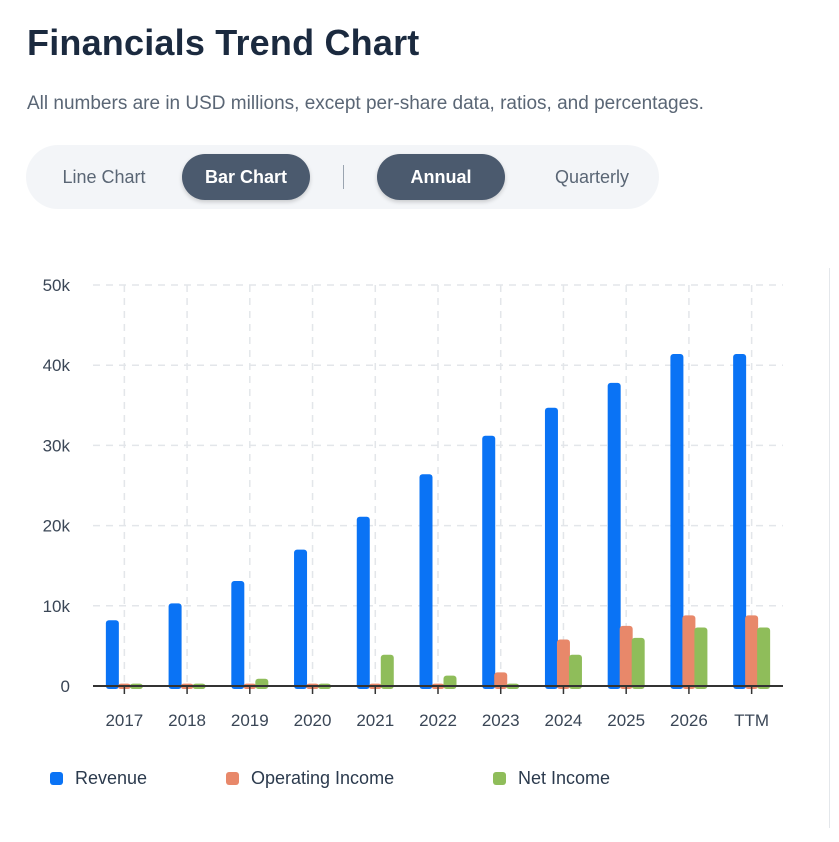 Image resolution: width=839 pixels, height=842 pixels. What do you see at coordinates (111, 777) in the screenshot?
I see `legend-label-revenue: Revenue` at bounding box center [111, 777].